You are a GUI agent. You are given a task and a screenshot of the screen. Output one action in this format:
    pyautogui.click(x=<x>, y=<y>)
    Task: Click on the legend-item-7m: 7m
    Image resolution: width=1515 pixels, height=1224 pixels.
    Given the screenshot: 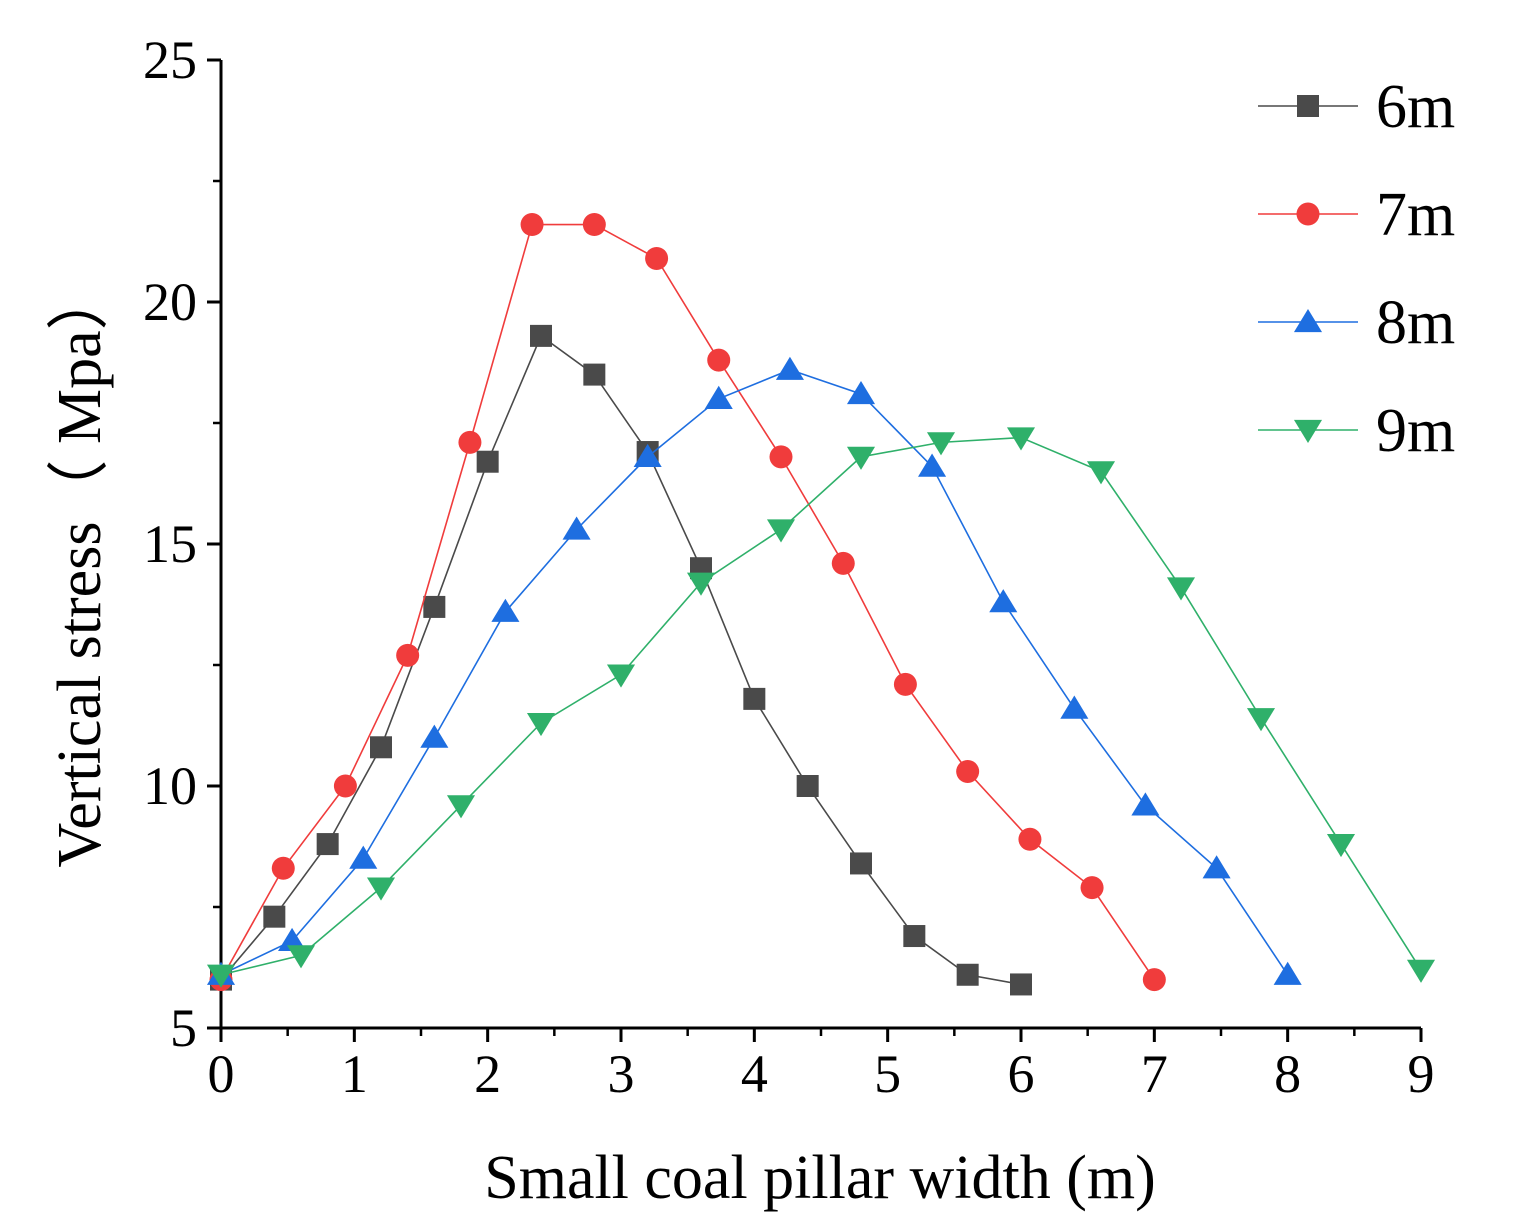 What is the action you would take?
    pyautogui.click(x=1356, y=215)
    